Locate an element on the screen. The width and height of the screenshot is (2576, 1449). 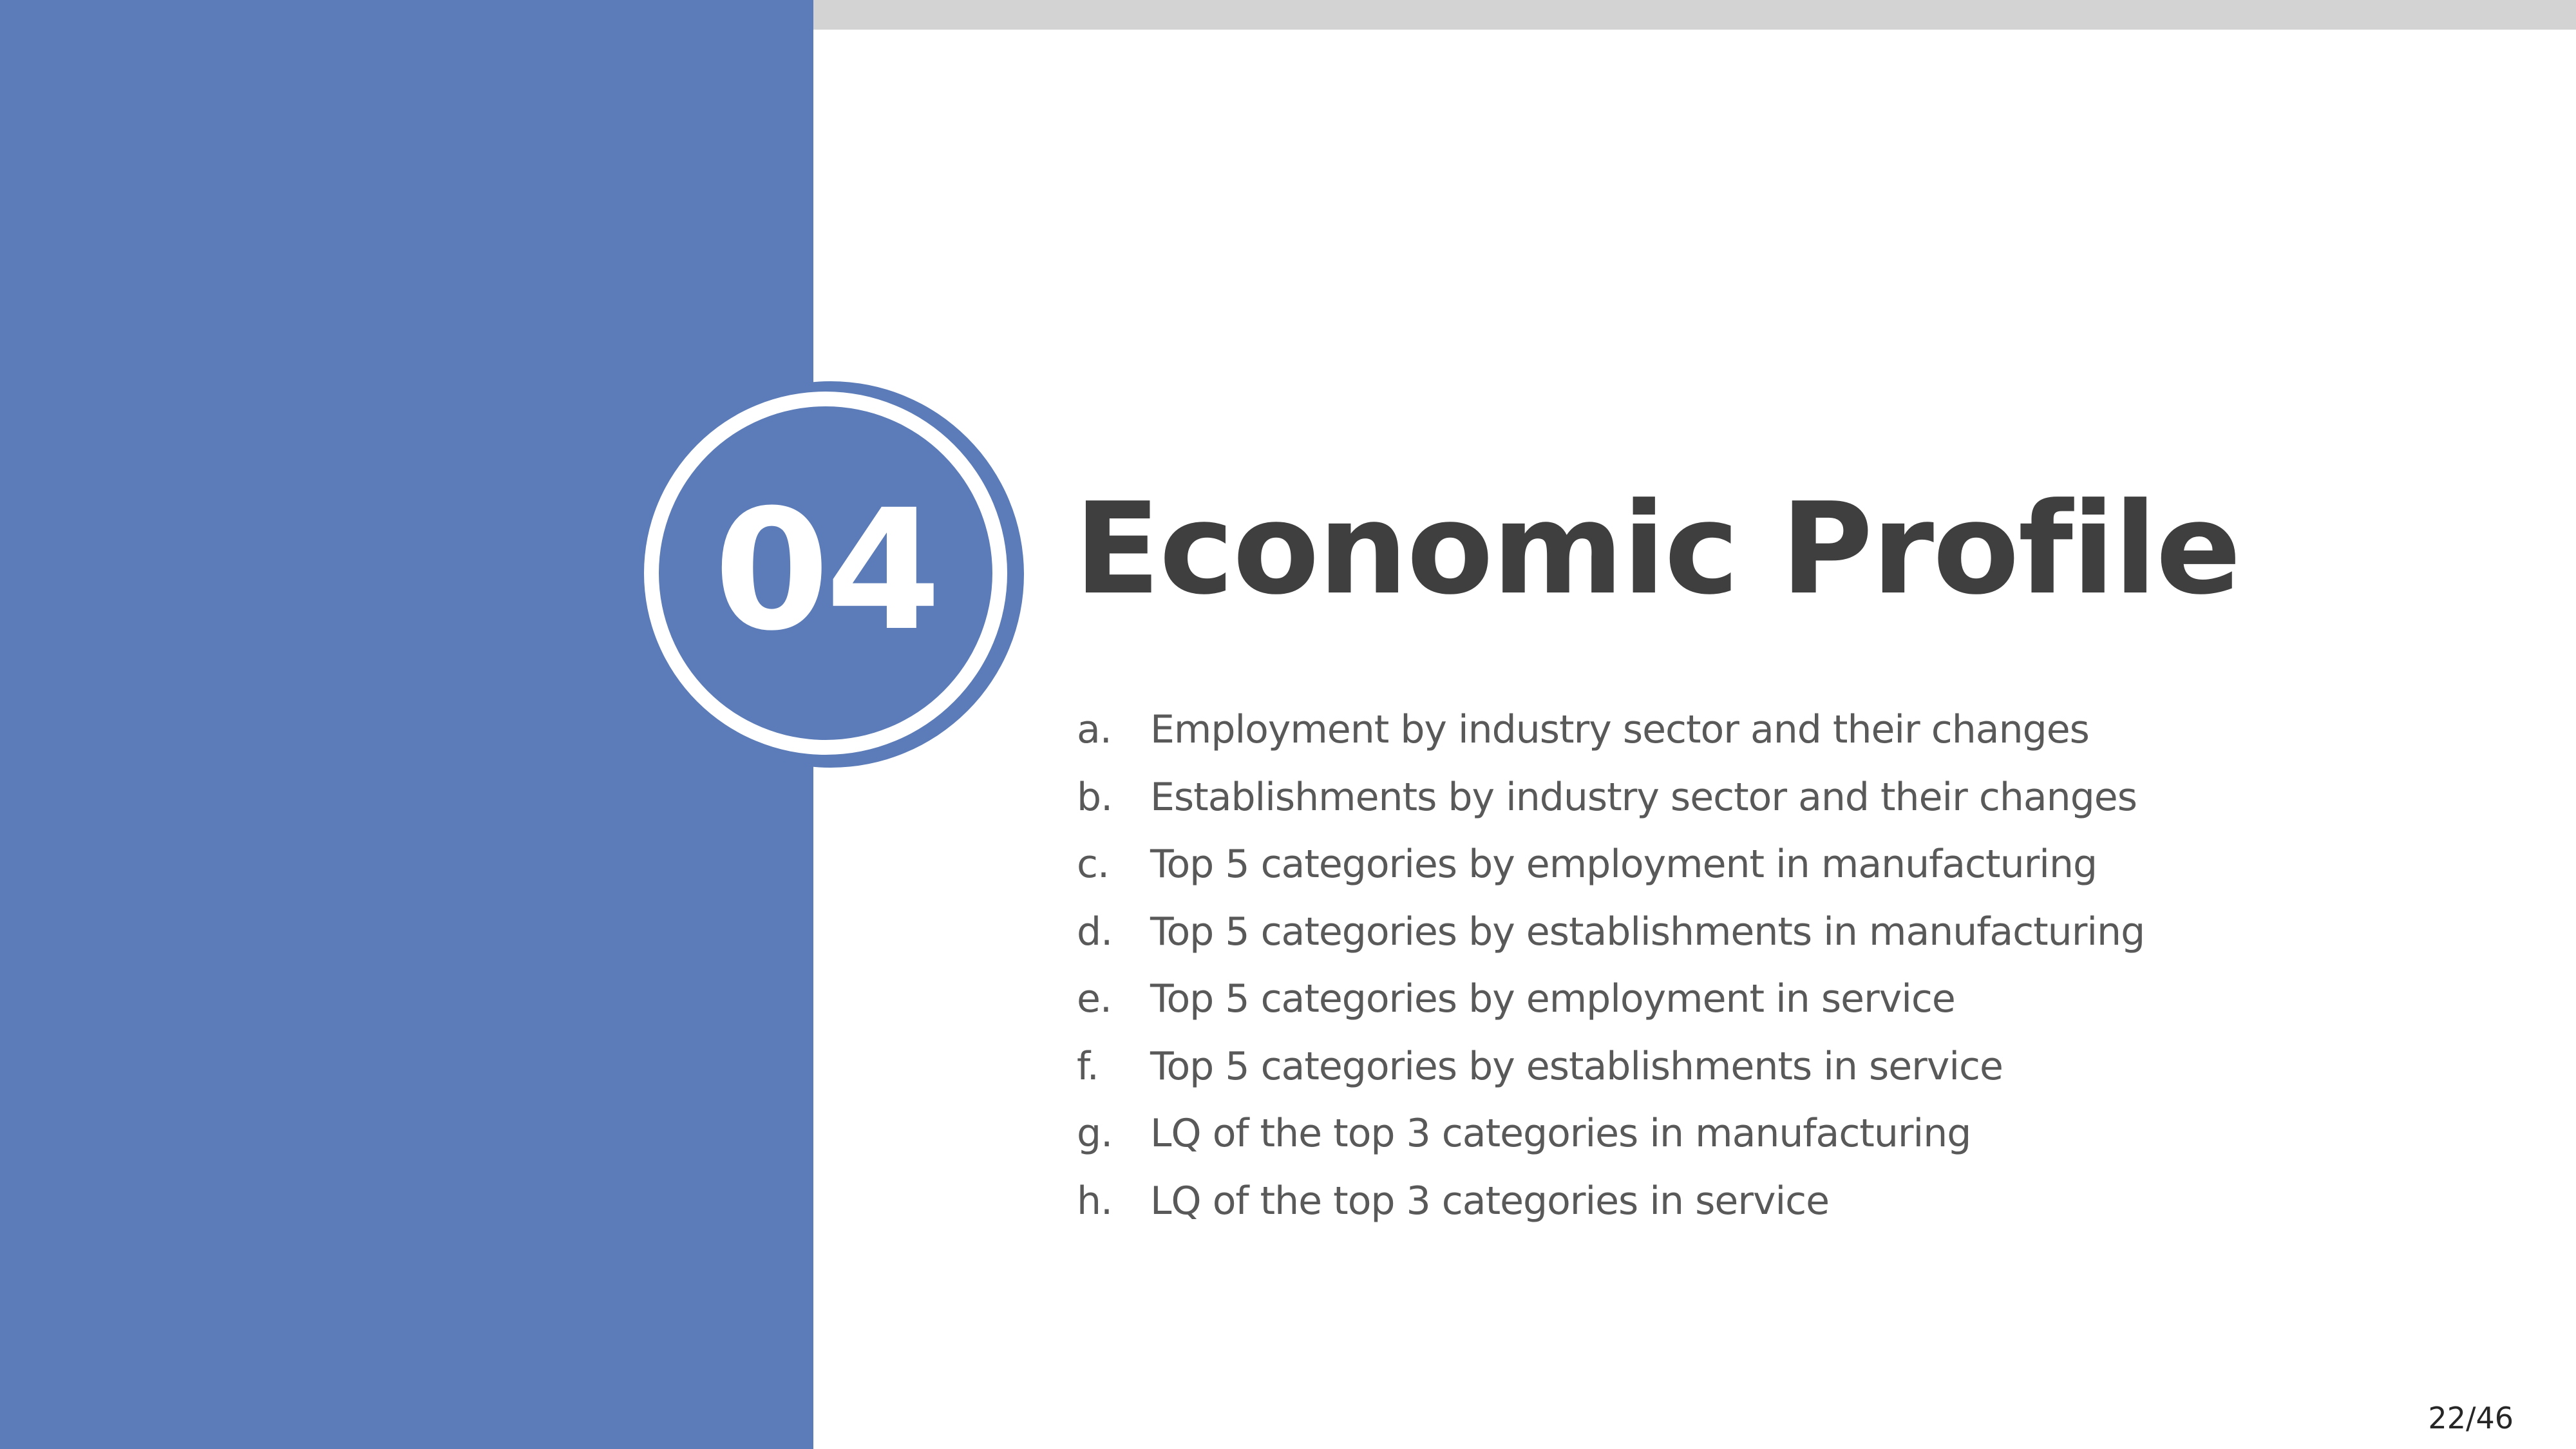
agenda-item-h: h. LQ of the top 3 categories in service is located at coordinates (1611, 1201).